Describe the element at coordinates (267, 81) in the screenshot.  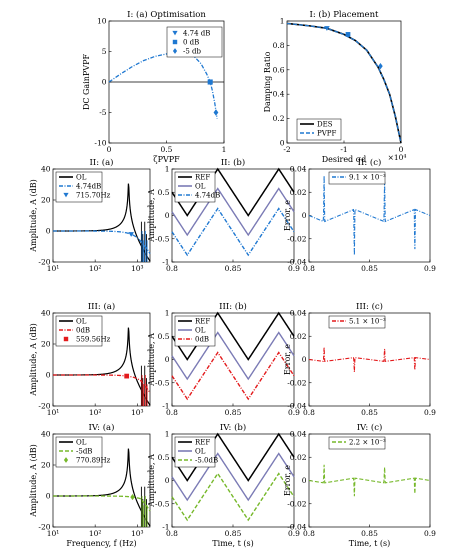
I see `y-axis-label: Damping Ratio` at that location.